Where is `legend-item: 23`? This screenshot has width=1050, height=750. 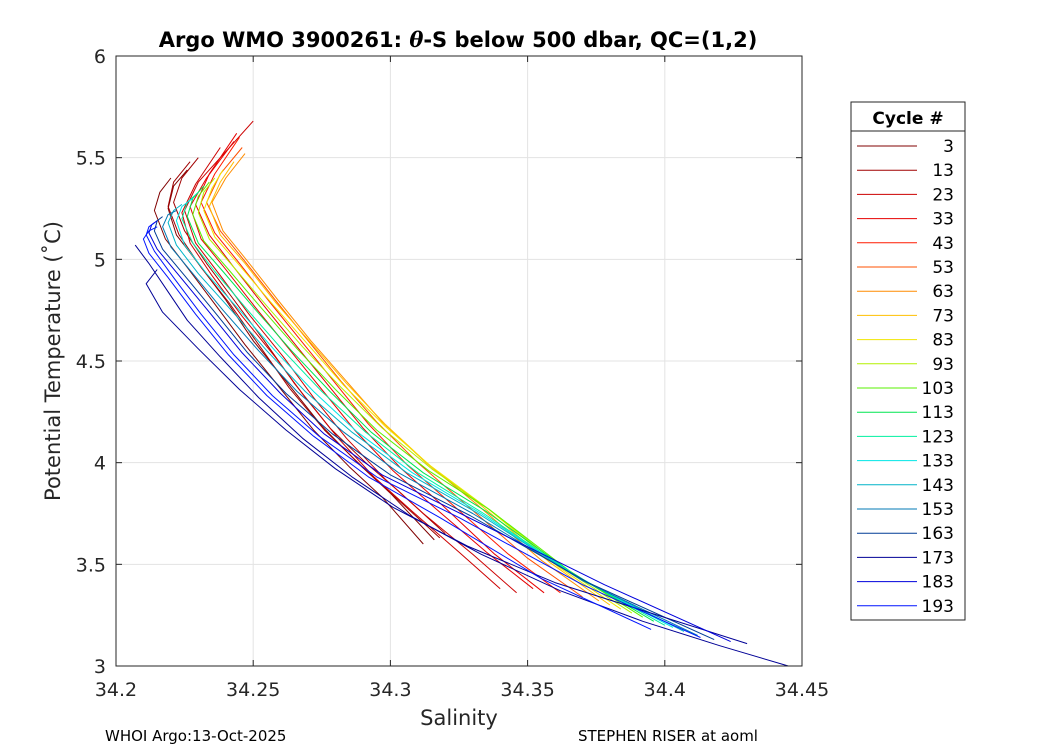 legend-item: 23 is located at coordinates (905, 195).